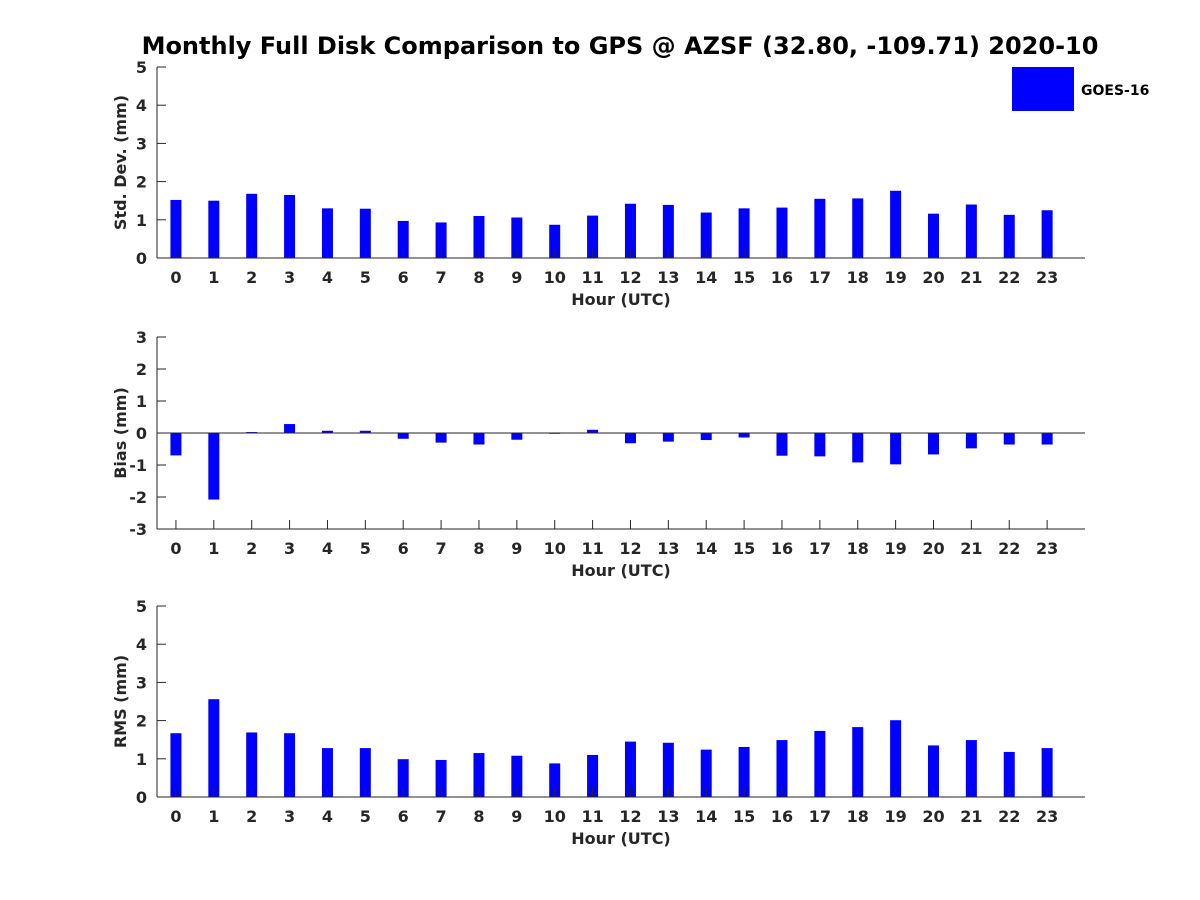 Image resolution: width=1200 pixels, height=900 pixels. I want to click on x-axis-label: Hour (UTC), so click(621, 570).